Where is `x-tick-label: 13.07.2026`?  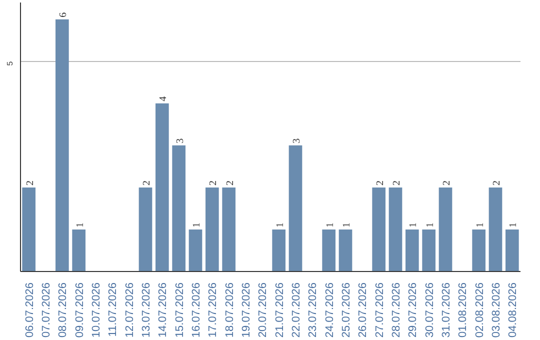 x-tick-label: 13.07.2026 is located at coordinates (146, 310).